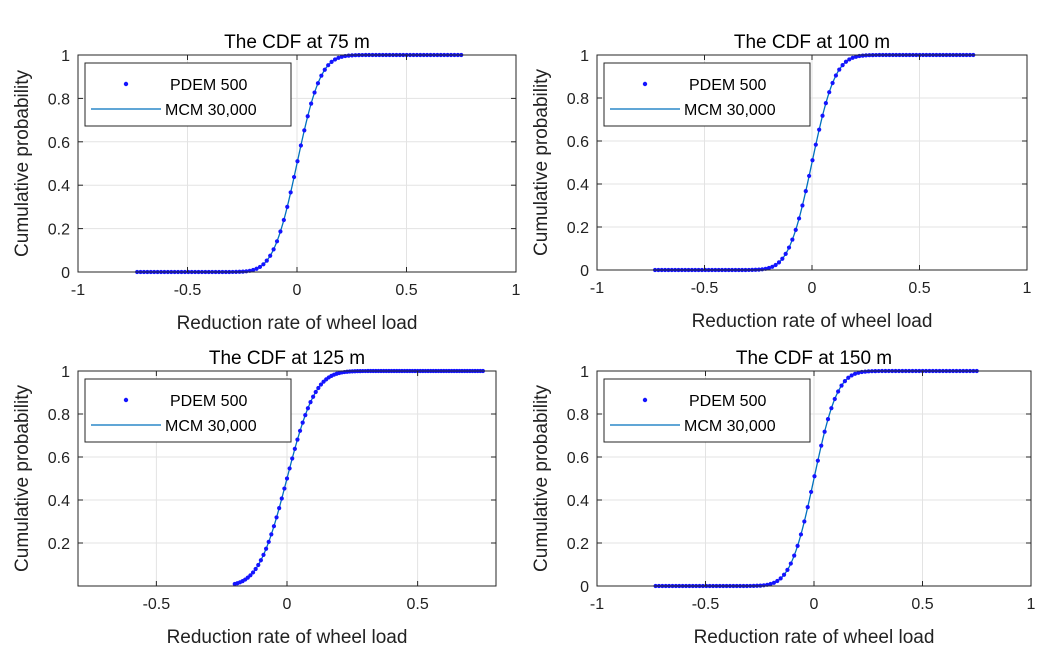 This screenshot has width=1052, height=669. What do you see at coordinates (1027, 288) in the screenshot?
I see `x-tick-label: 1` at bounding box center [1027, 288].